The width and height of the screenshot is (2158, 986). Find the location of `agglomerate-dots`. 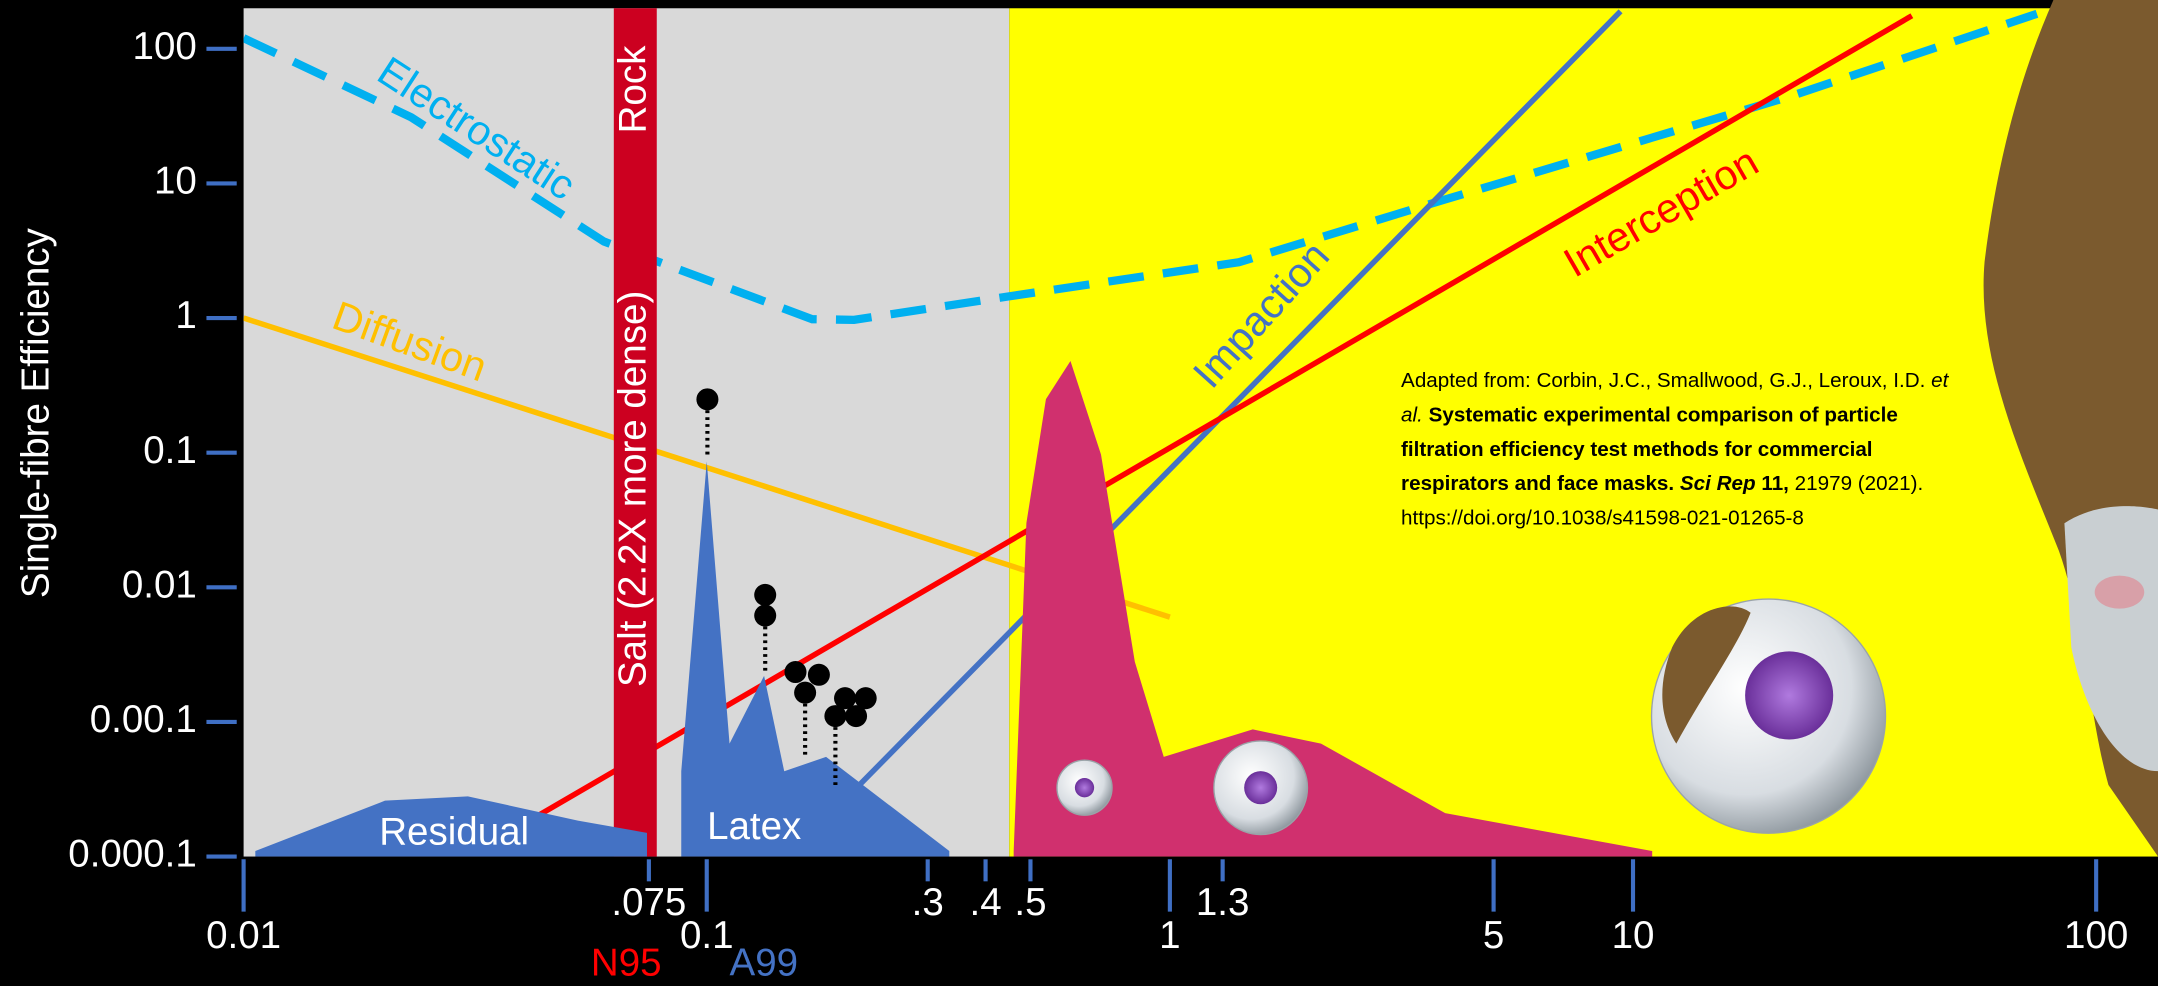

agglomerate-dots is located at coordinates (786, 558).